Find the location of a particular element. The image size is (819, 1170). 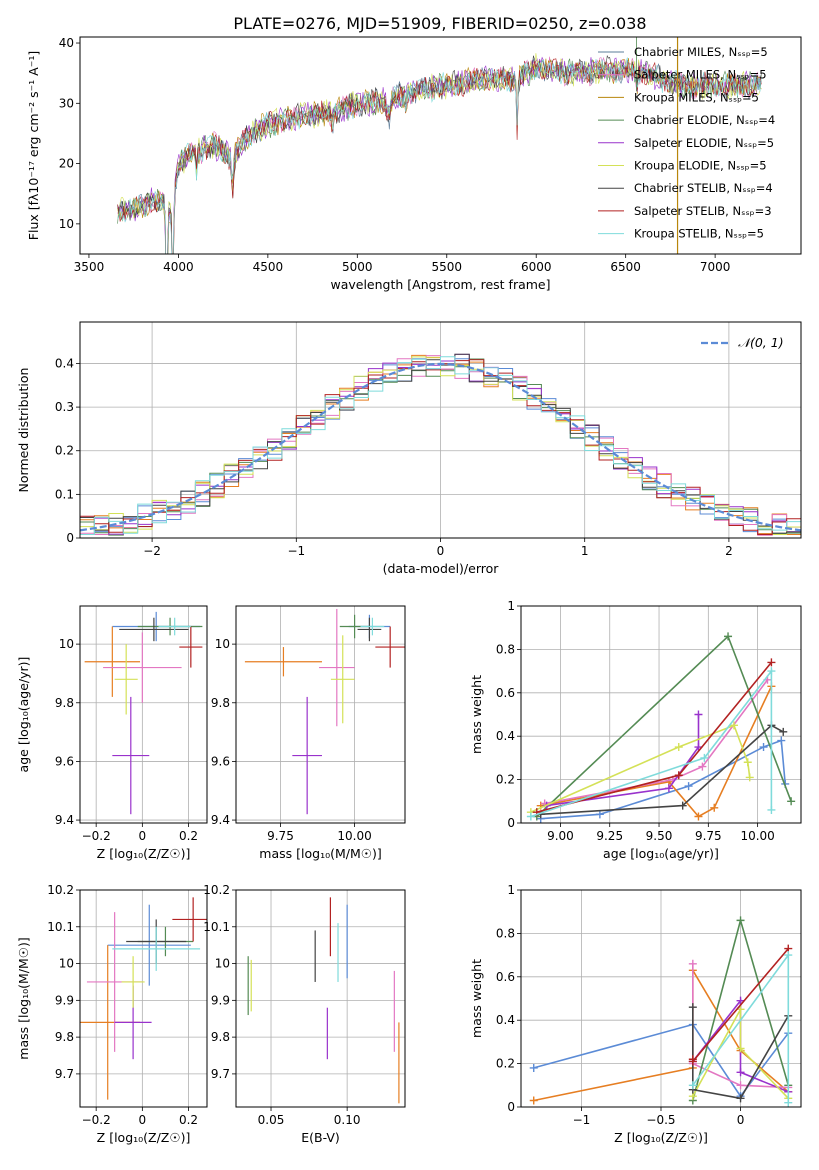

x-axis-label: mass [log₁₀(M/M☉)] is located at coordinates (320, 853).